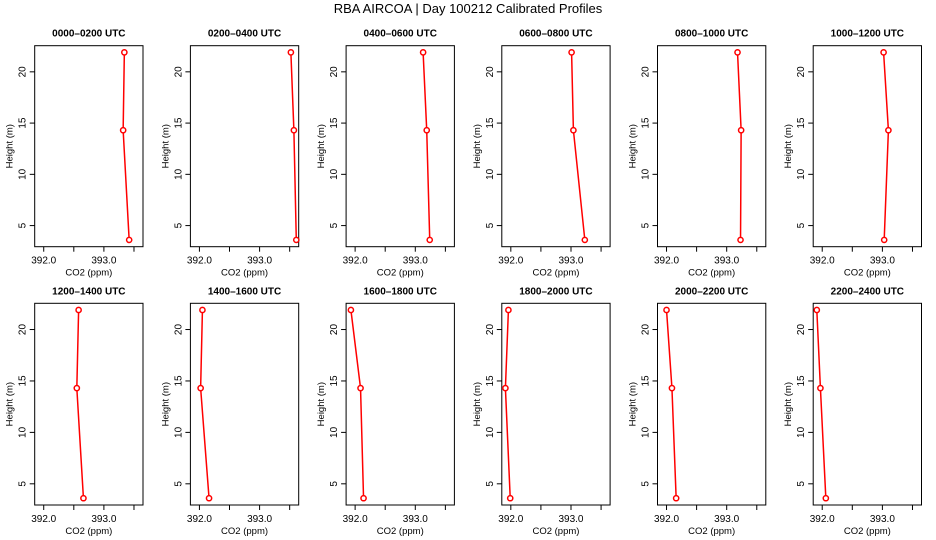  I want to click on panel-title: 0400–0600 UTC, so click(400, 34).